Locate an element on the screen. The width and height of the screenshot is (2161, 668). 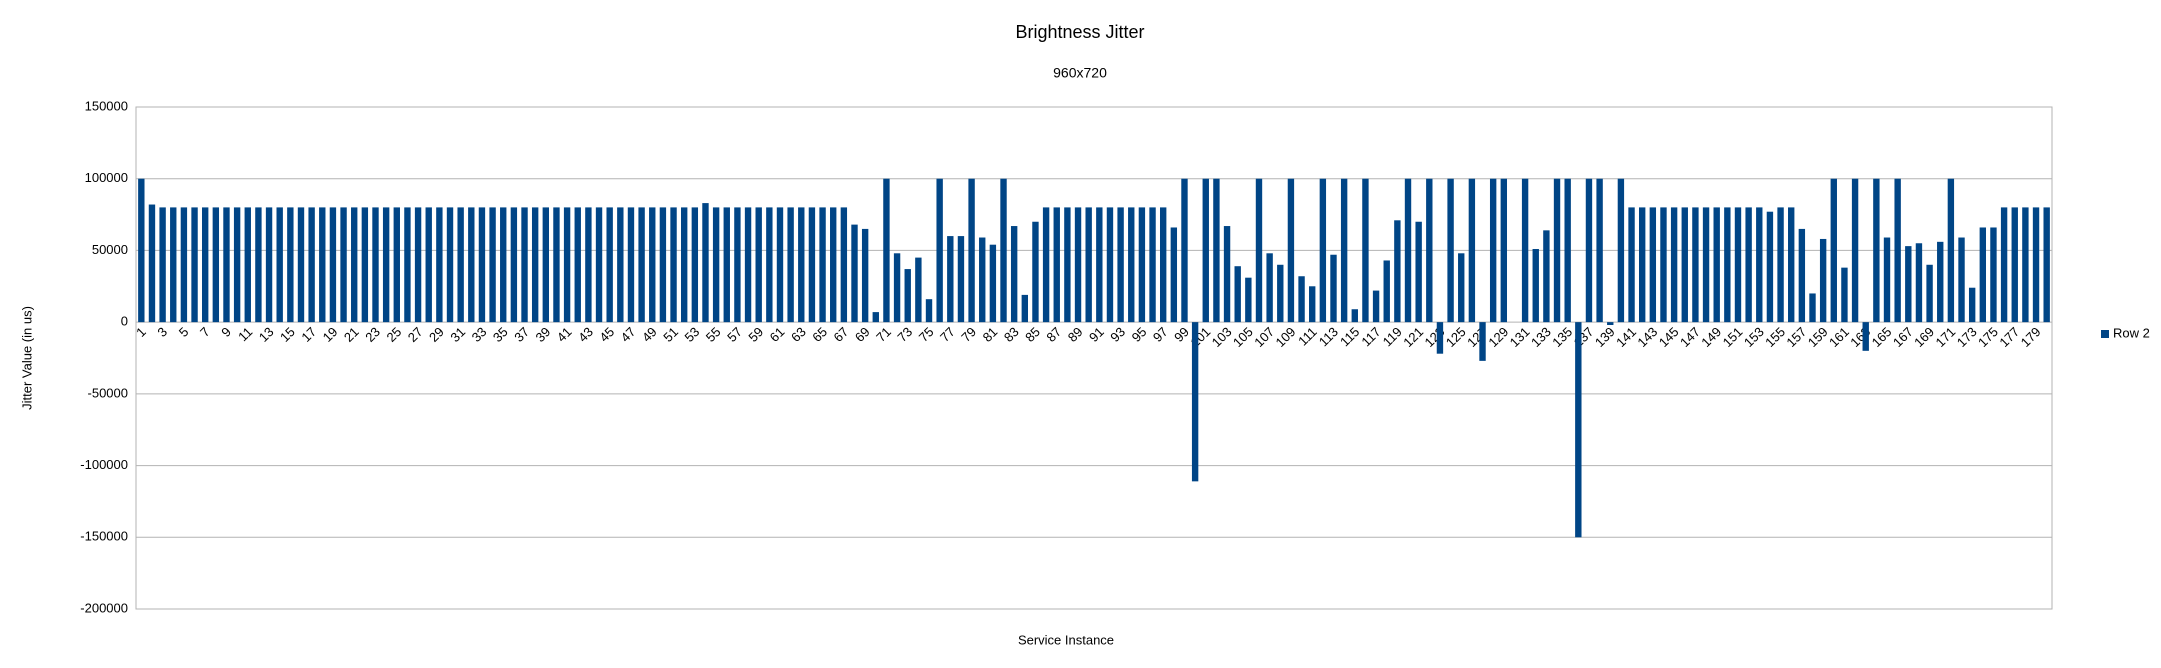
x-tick-label: 41 is located at coordinates (564, 334).